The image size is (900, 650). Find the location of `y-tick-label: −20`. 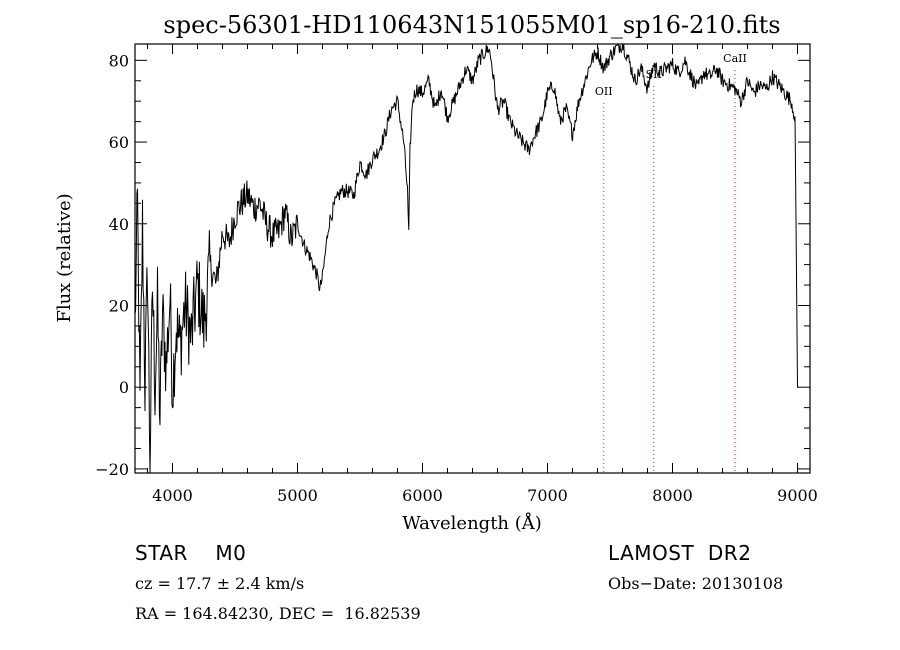

y-tick-label: −20 is located at coordinates (112, 469).